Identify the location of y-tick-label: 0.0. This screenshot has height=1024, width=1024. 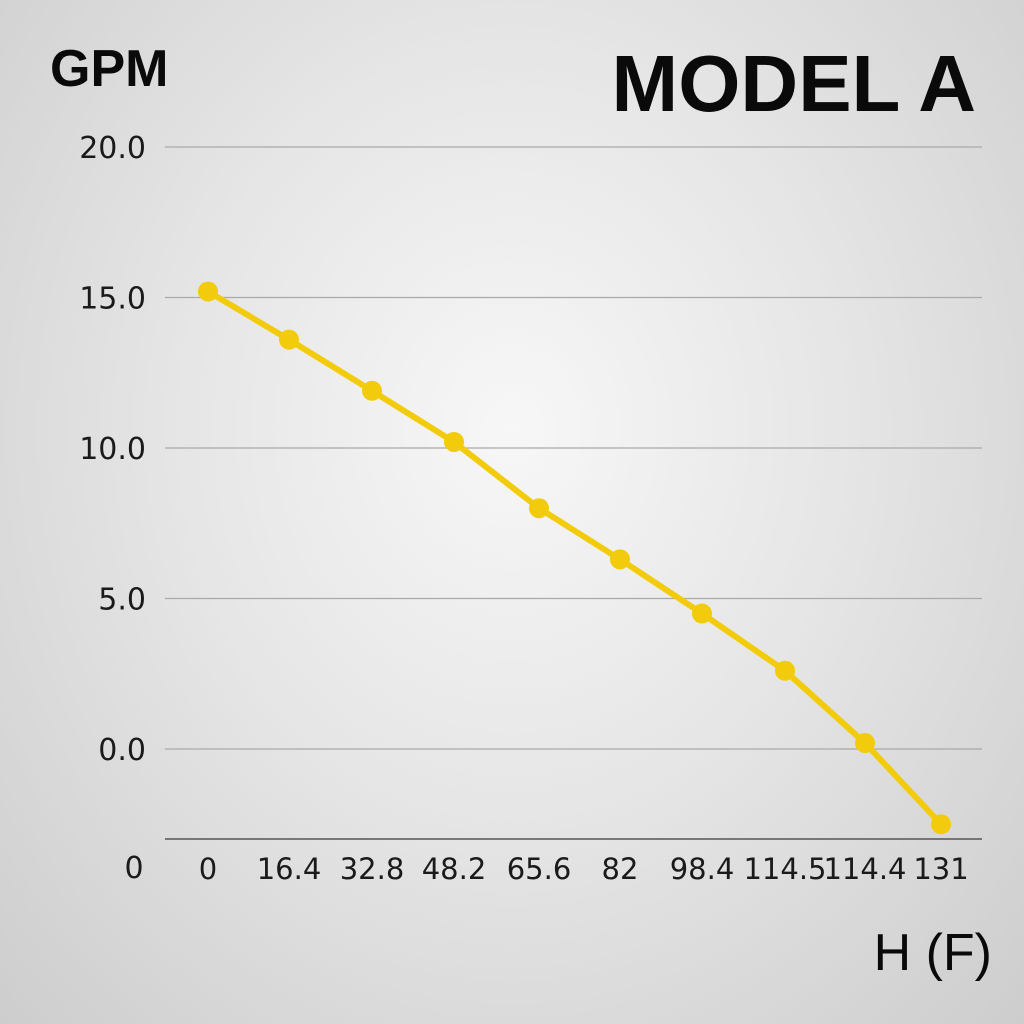
(122, 750).